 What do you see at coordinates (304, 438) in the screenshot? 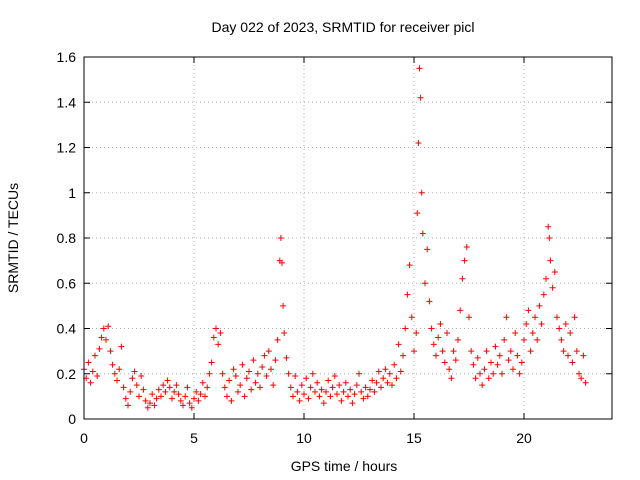
I see `x-tick-label: 10` at bounding box center [304, 438].